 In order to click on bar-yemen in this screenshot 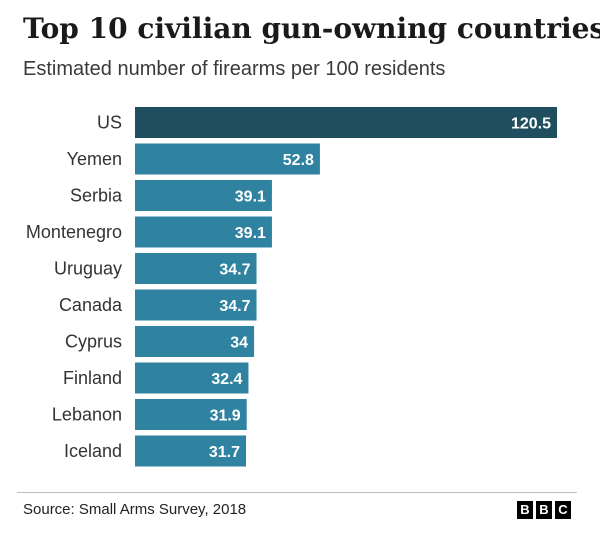, I will do `click(227, 159)`.